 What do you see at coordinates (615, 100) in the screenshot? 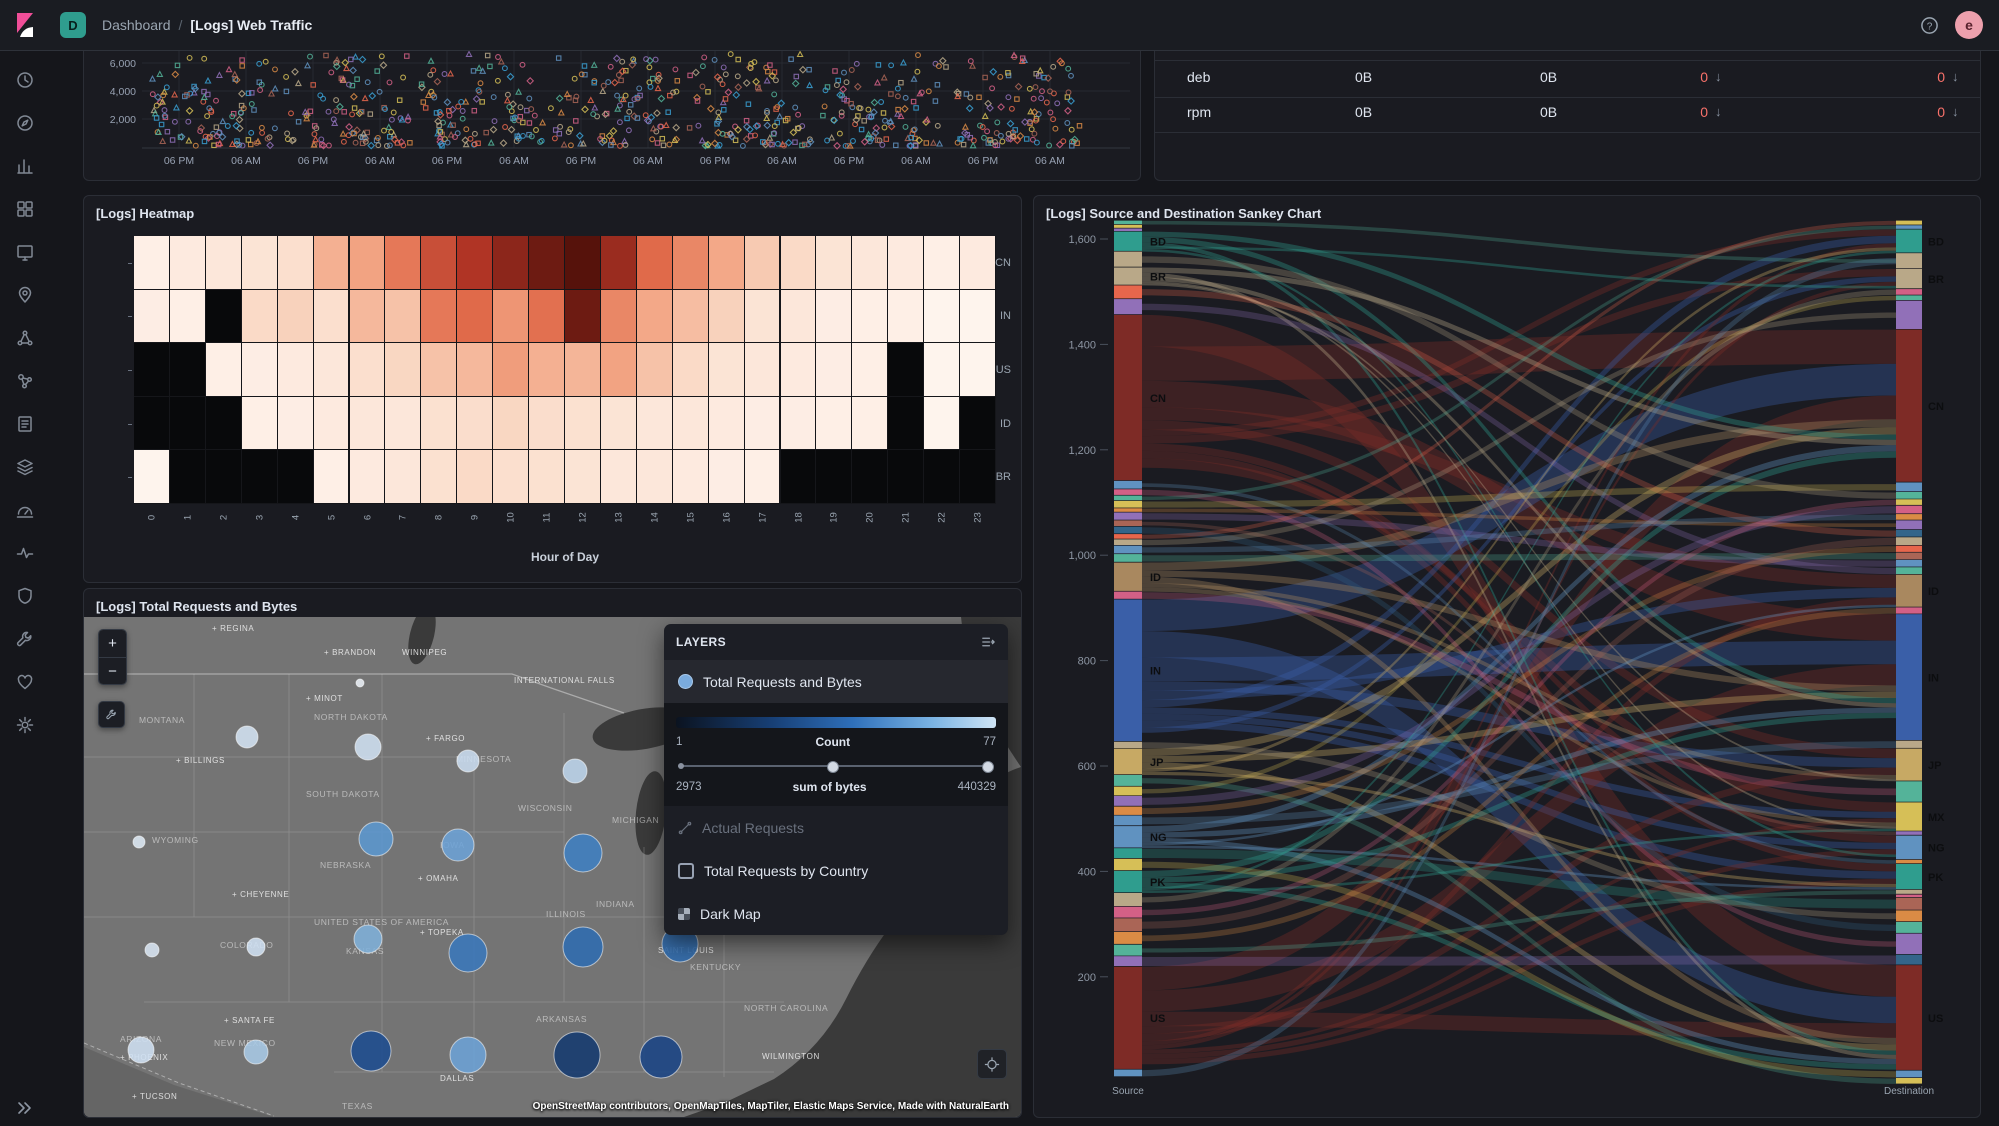
I see `scatter-points` at bounding box center [615, 100].